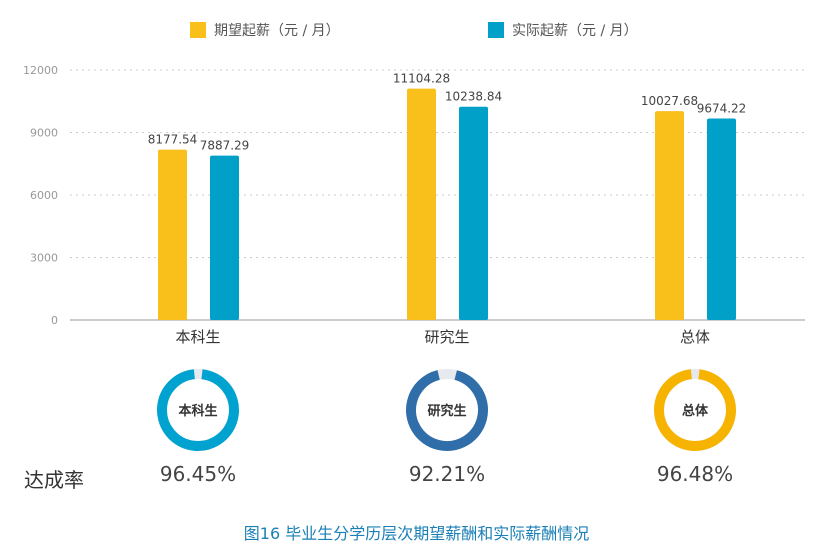 This screenshot has height=557, width=833. I want to click on donut-label: 总体, so click(695, 411).